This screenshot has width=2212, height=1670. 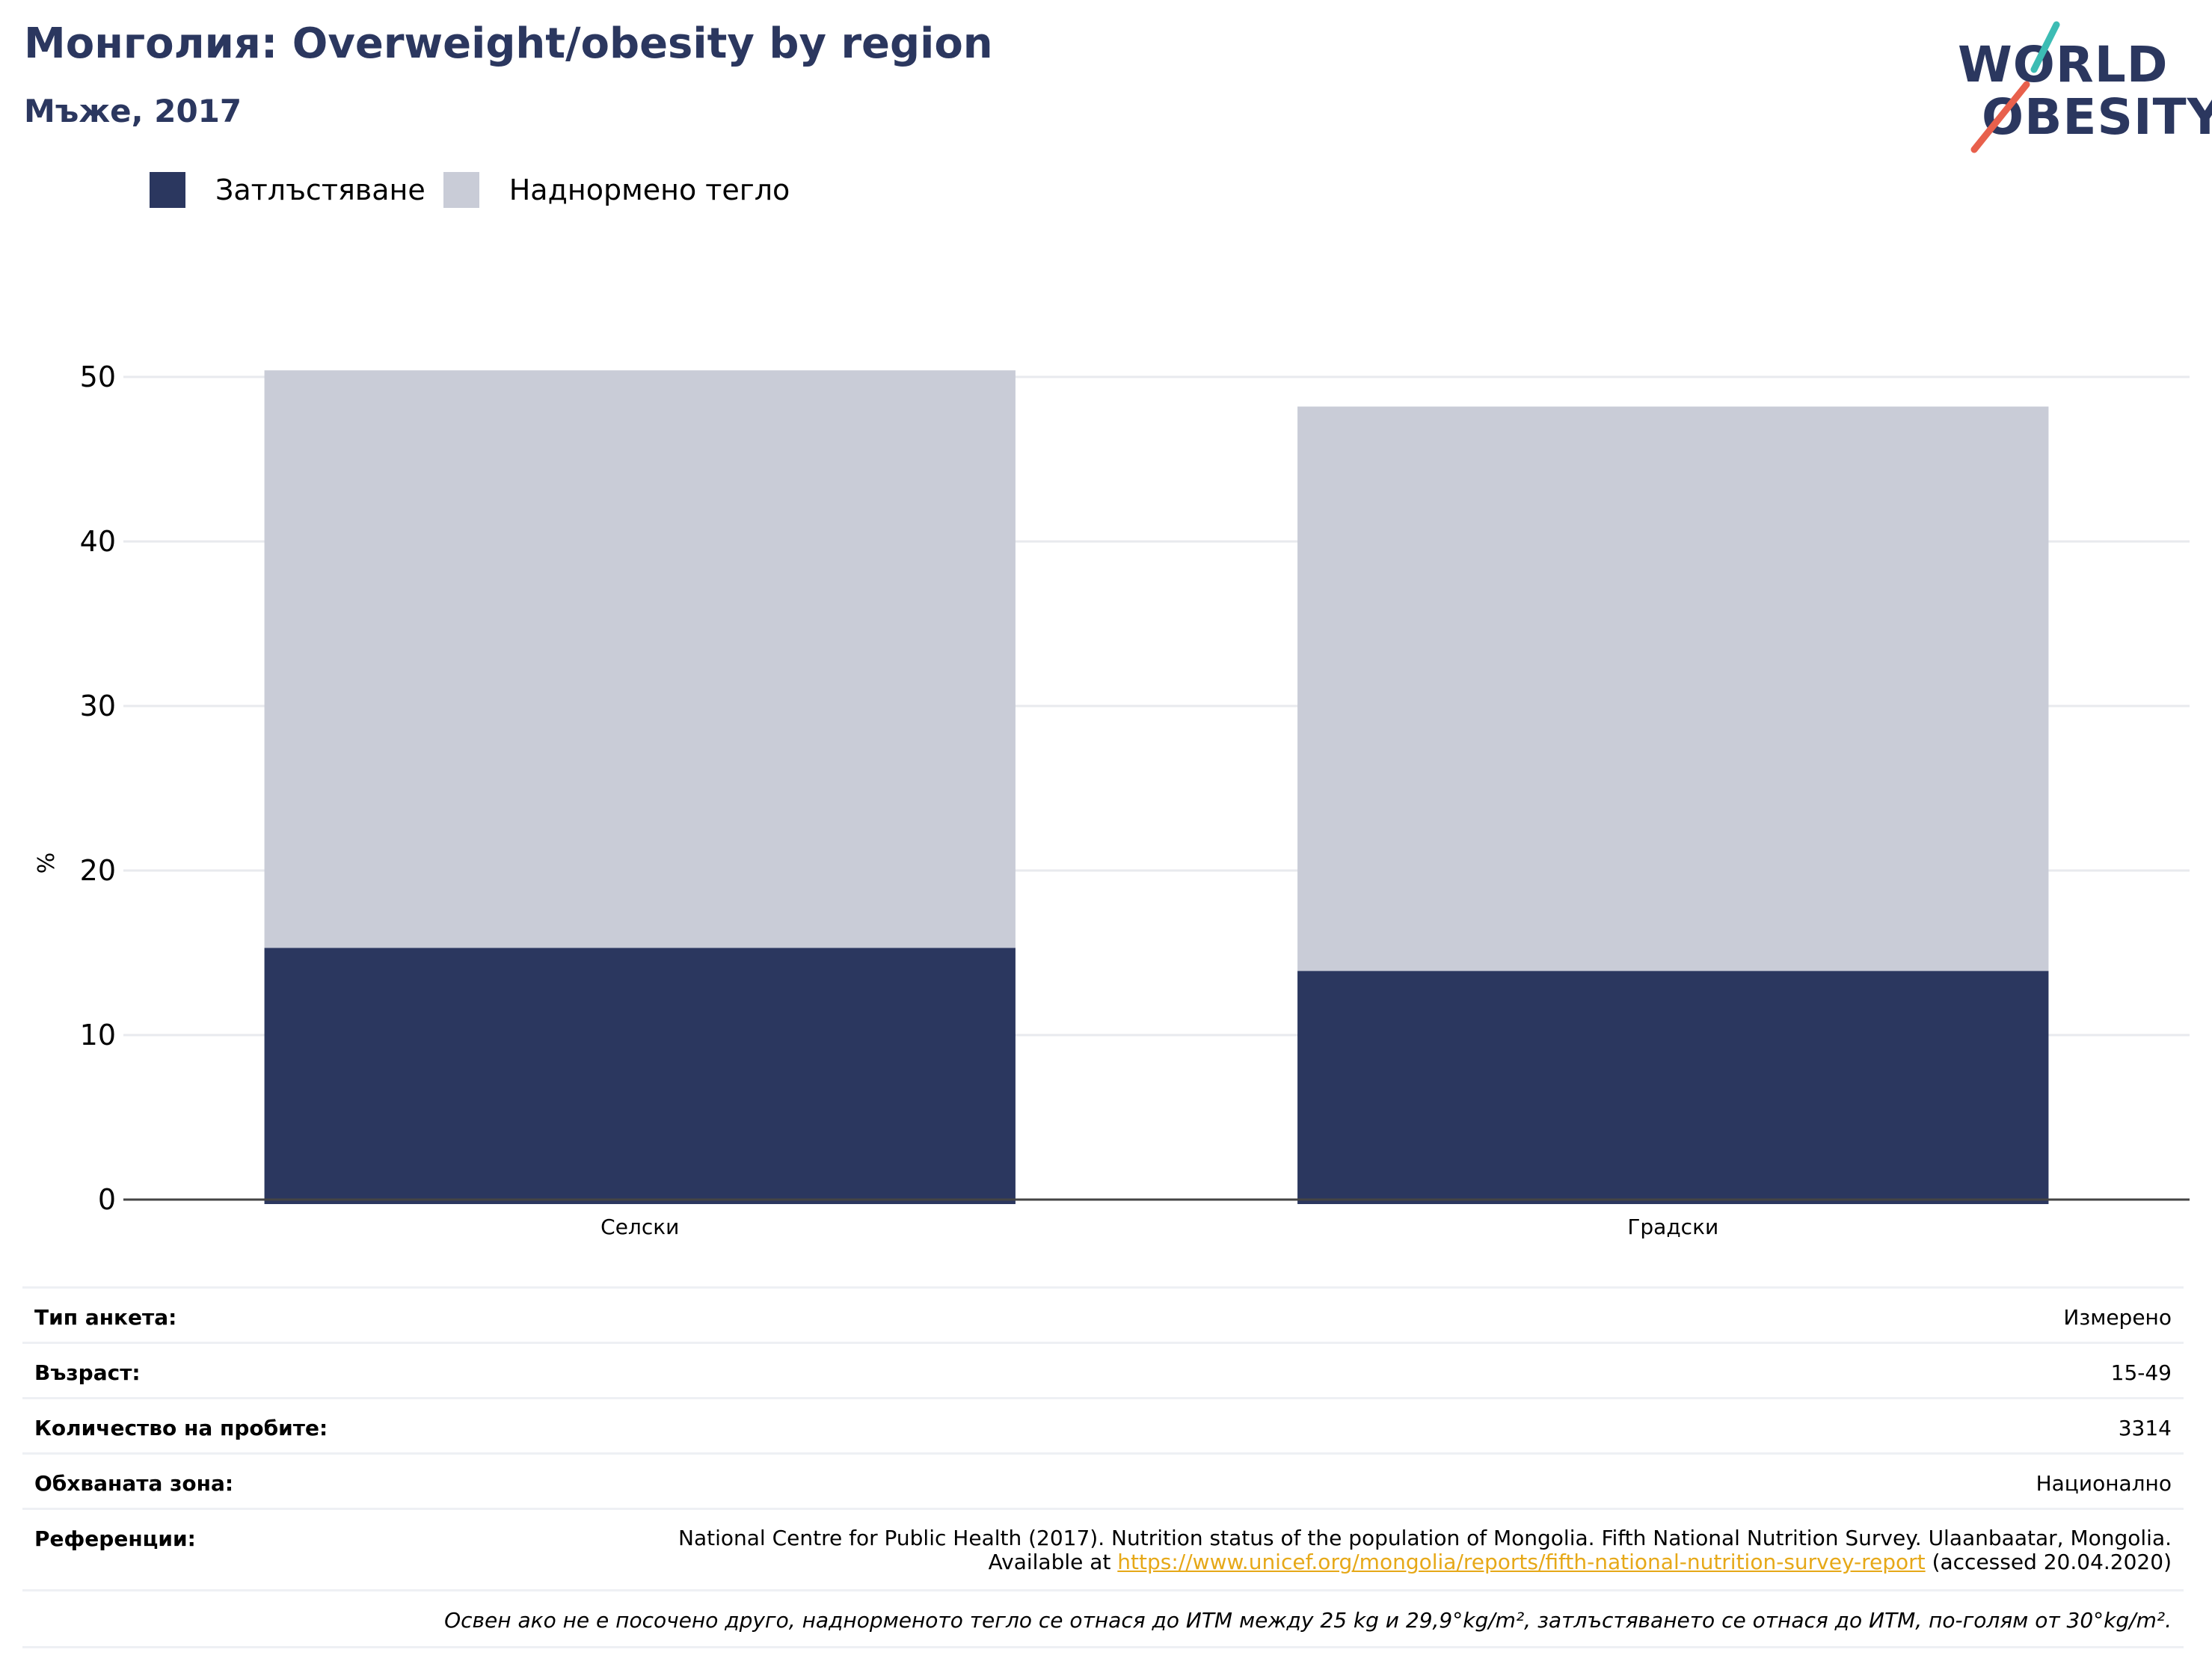 I want to click on info-label: Обхваната зона:, so click(x=134, y=1483).